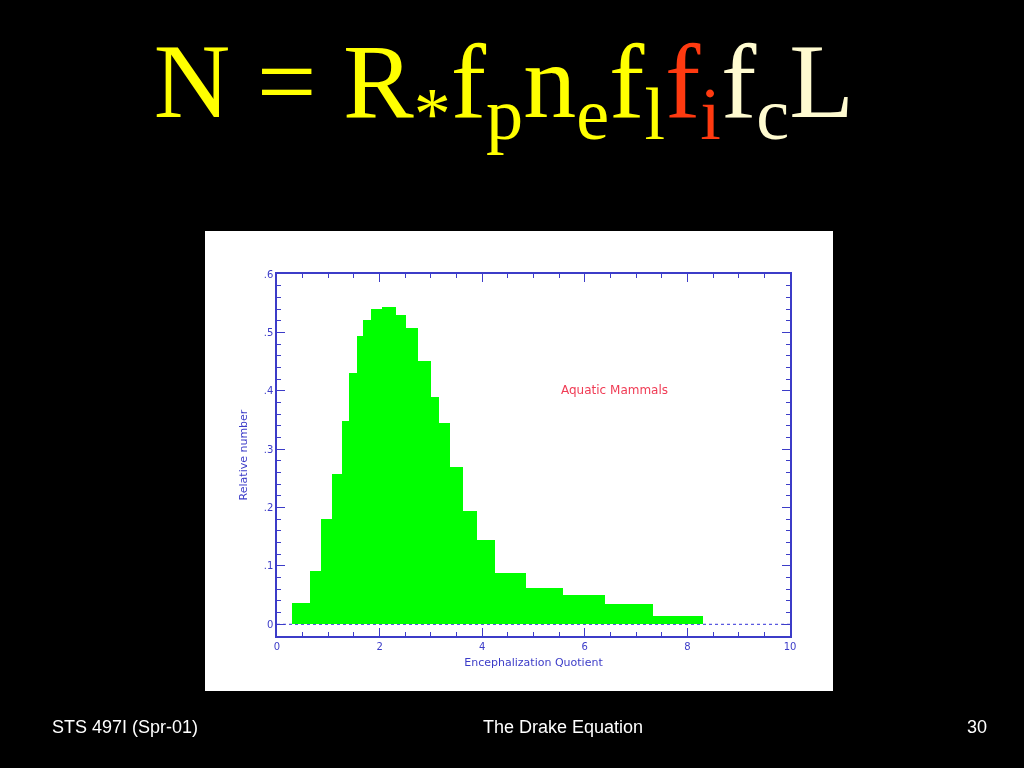 The image size is (1024, 768). I want to click on x-tick-label: 2, so click(379, 646).